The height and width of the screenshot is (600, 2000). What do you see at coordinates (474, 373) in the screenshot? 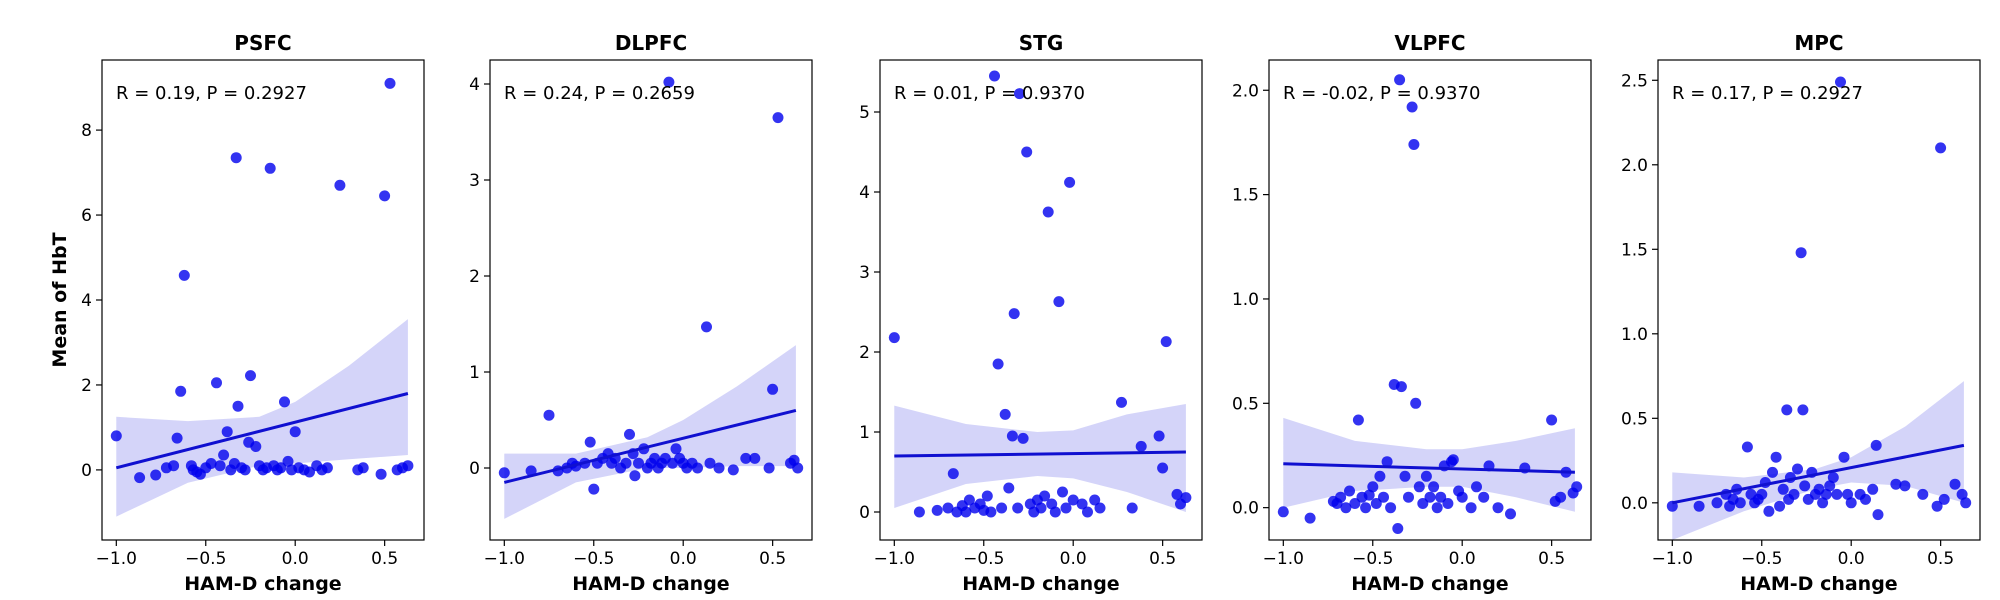
I see `chart-1-ytick-label-1: 1` at bounding box center [474, 373].